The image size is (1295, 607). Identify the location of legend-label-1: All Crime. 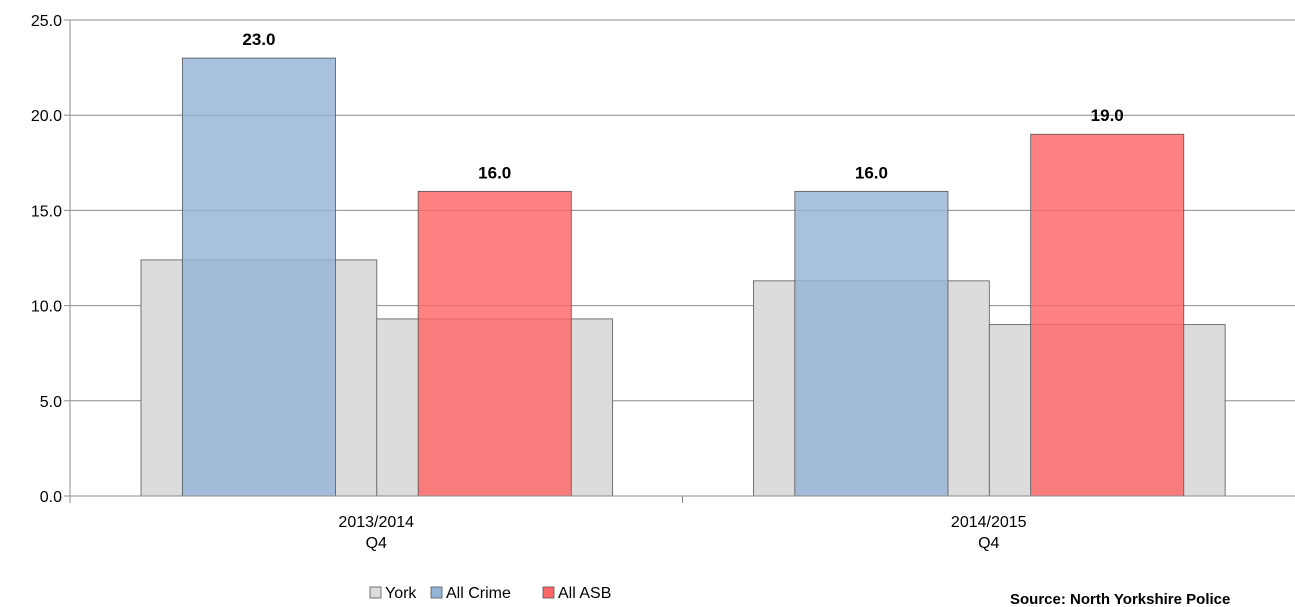
(478, 593).